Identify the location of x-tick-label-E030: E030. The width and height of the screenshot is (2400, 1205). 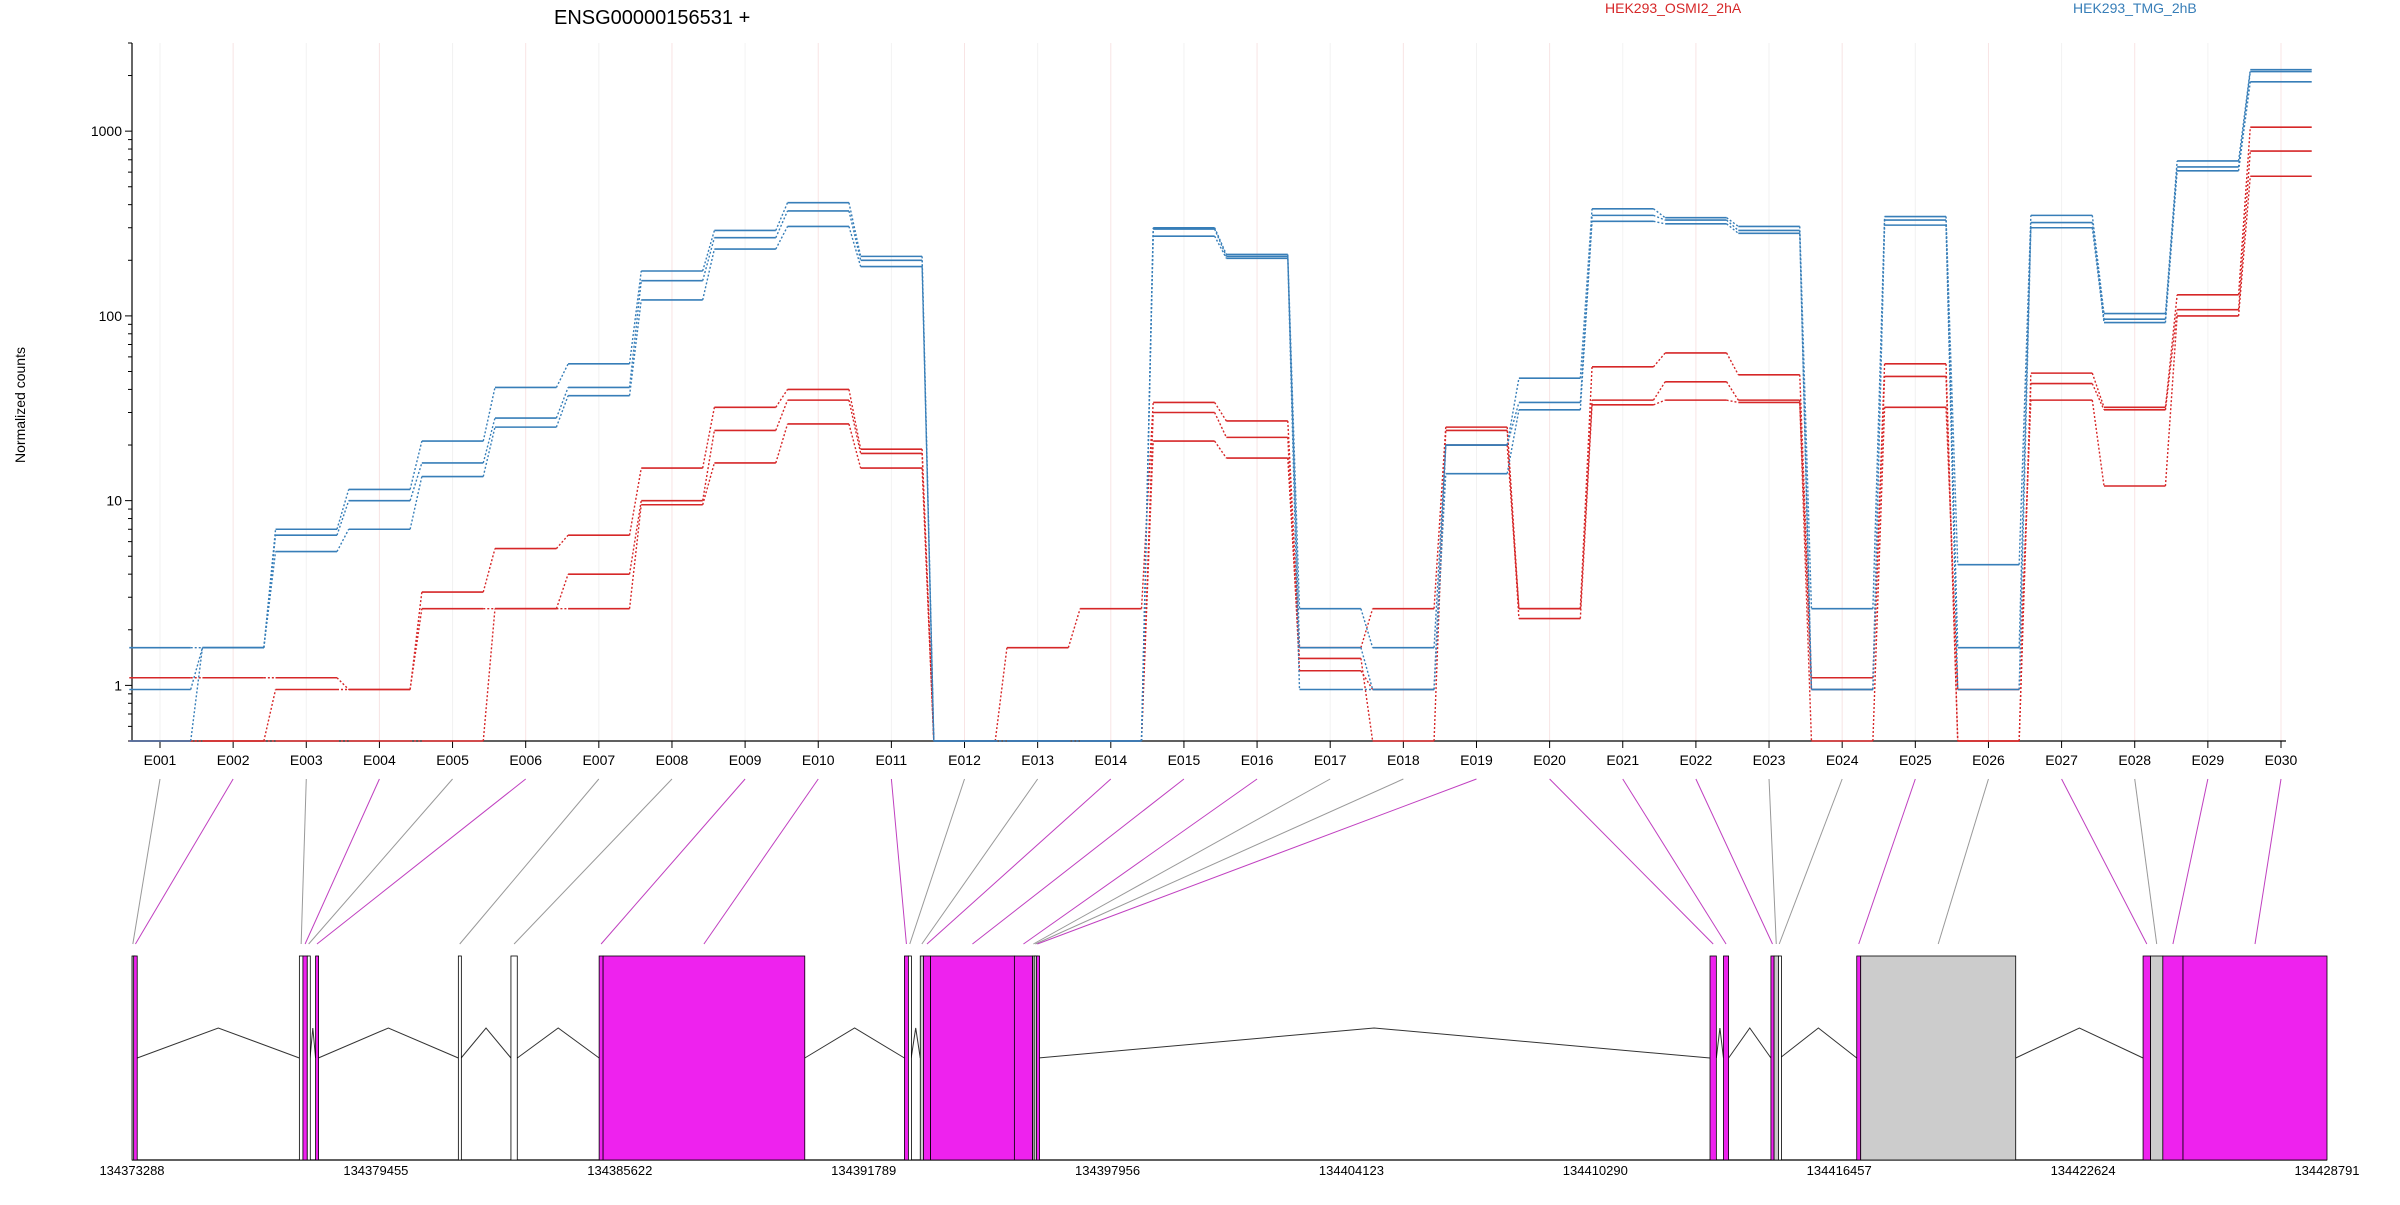
(2281, 760).